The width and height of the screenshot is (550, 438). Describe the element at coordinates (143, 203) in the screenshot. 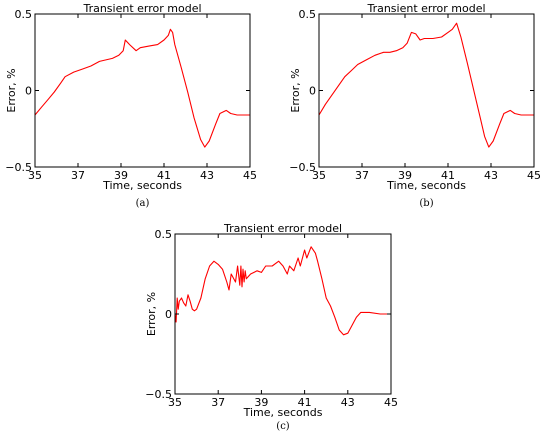

I see `panel-caption: (a)` at that location.